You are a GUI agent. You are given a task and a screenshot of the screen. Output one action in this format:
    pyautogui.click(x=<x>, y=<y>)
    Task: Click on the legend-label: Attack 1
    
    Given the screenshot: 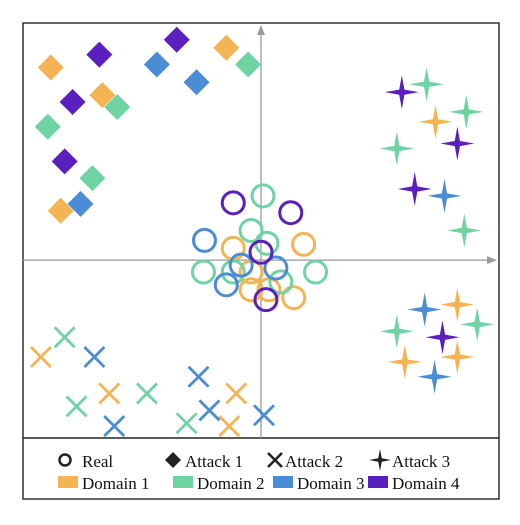 What is the action you would take?
    pyautogui.click(x=214, y=461)
    